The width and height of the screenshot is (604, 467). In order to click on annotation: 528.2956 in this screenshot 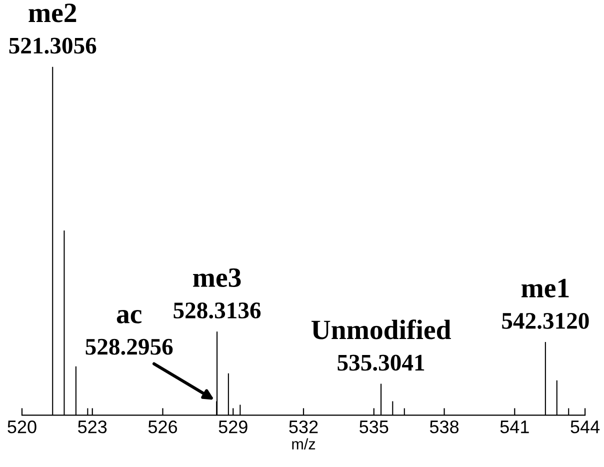, I will do `click(129, 346)`.